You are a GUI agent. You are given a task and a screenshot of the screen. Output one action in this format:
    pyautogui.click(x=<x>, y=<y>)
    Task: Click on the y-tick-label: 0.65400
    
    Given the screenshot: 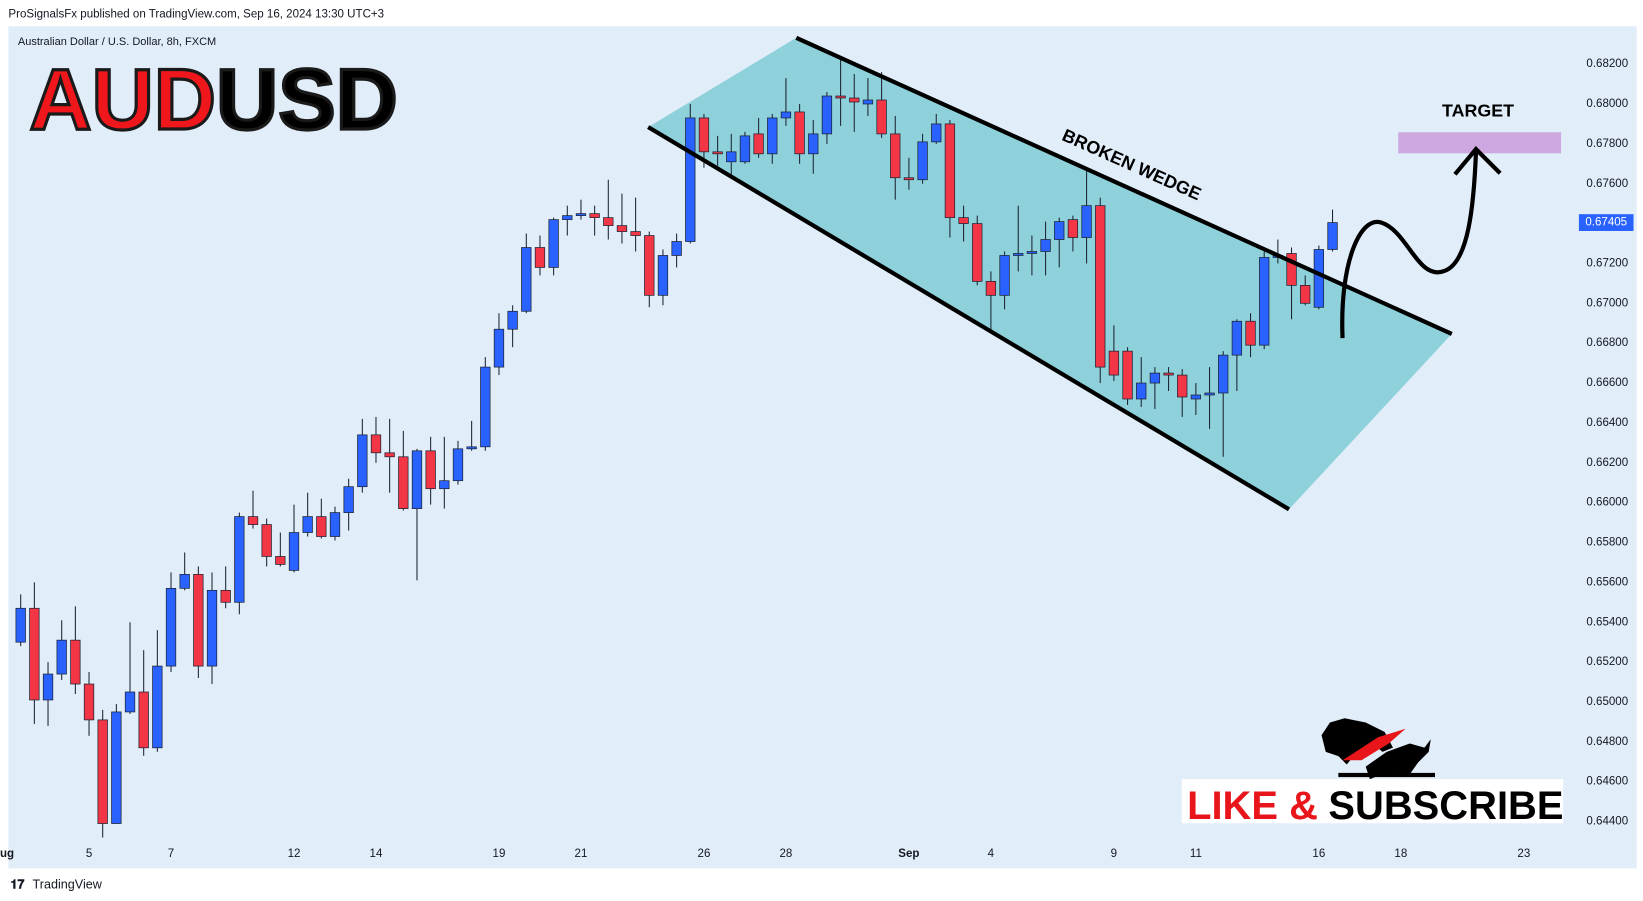 What is the action you would take?
    pyautogui.click(x=1607, y=622)
    